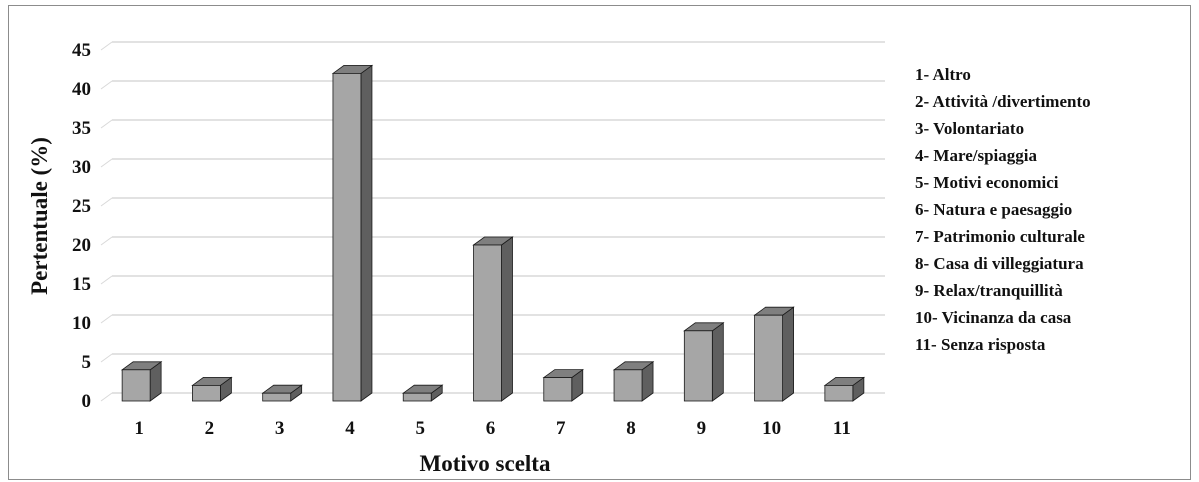 Image resolution: width=1199 pixels, height=482 pixels. What do you see at coordinates (943, 74) in the screenshot?
I see `legend-entry: 1- Altro` at bounding box center [943, 74].